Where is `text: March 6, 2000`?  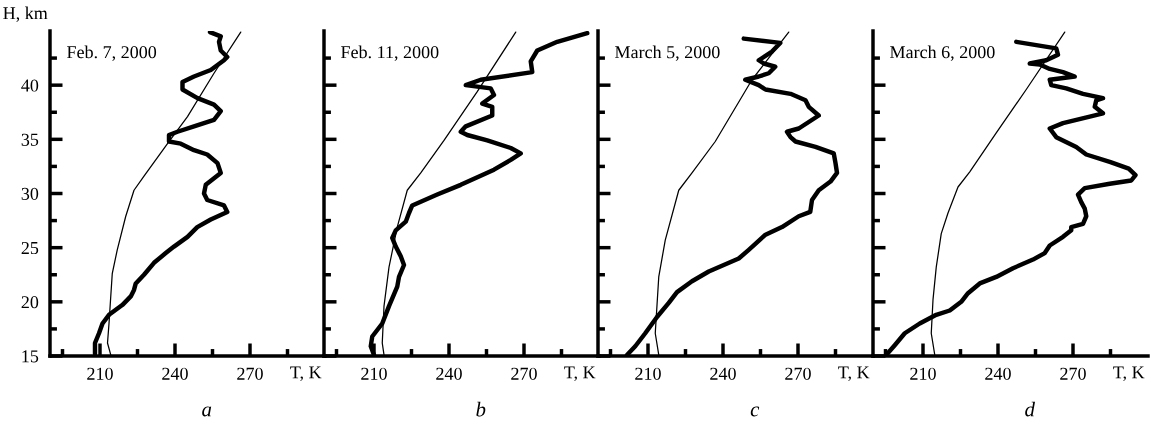 text: March 6, 2000 is located at coordinates (942, 53).